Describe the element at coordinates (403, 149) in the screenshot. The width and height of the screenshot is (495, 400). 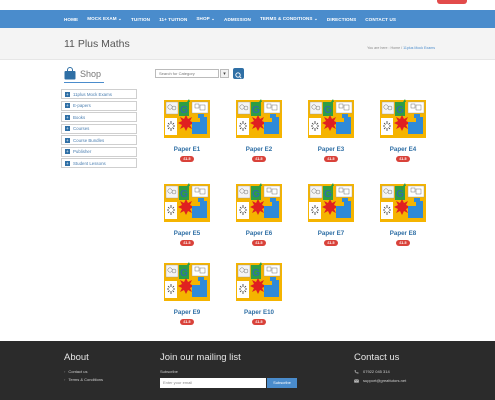
I see `product-name: Paper E4` at that location.